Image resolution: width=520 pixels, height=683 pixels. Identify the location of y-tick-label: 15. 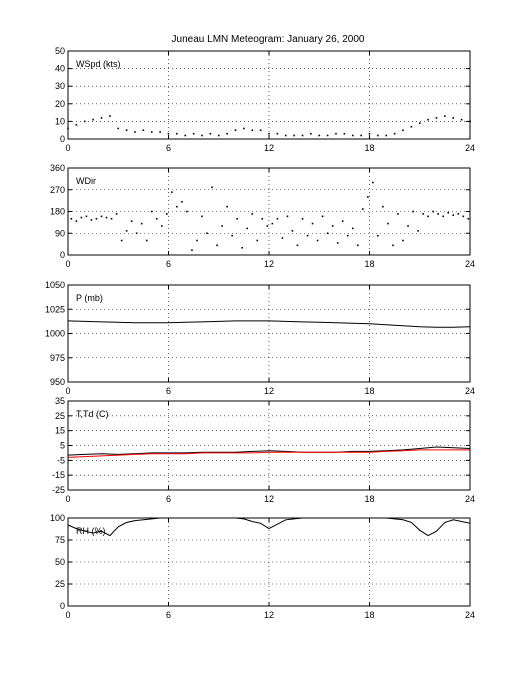
(60, 431).